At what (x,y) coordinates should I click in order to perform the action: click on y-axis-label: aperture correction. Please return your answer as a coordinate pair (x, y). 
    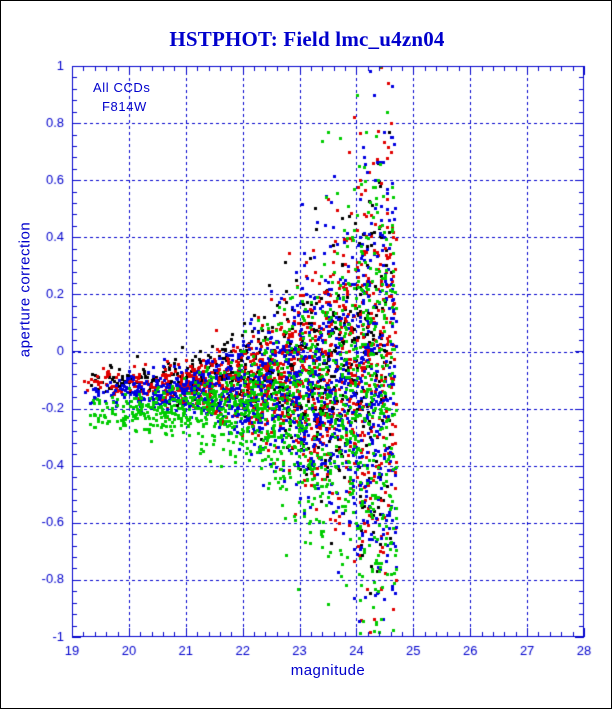
    Looking at the image, I should click on (25, 289).